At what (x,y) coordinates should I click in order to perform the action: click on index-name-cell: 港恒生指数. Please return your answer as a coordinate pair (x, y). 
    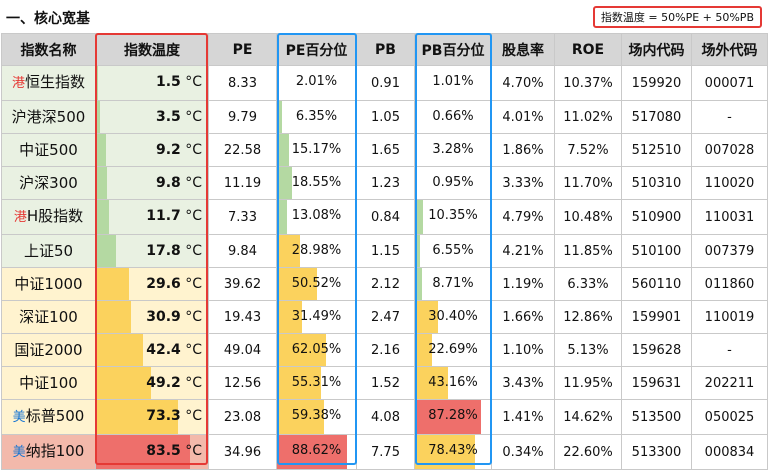
    Looking at the image, I should click on (48, 83).